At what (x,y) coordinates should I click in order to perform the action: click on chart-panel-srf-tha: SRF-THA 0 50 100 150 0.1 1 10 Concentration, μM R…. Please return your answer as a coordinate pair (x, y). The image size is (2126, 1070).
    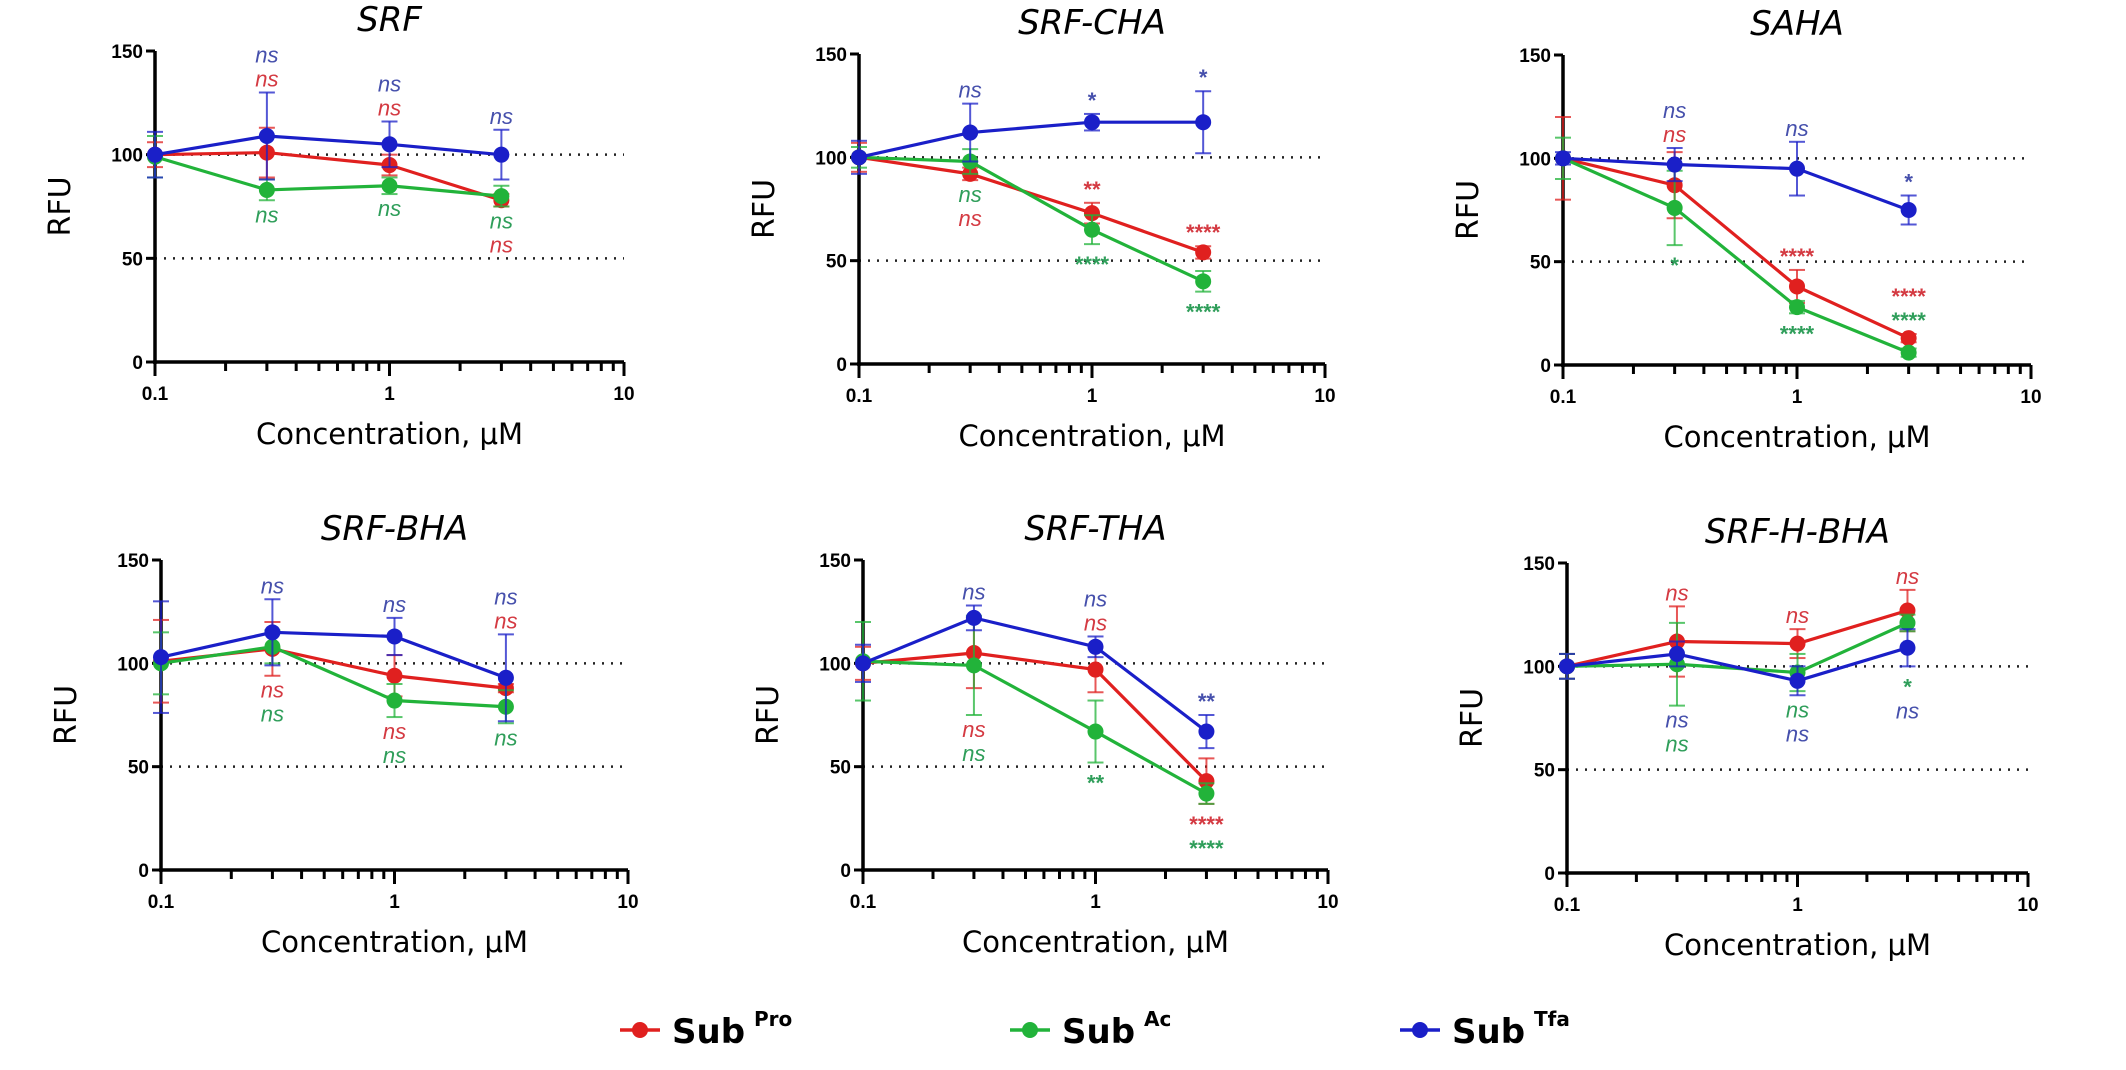
    Looking at the image, I should click on (1045, 734).